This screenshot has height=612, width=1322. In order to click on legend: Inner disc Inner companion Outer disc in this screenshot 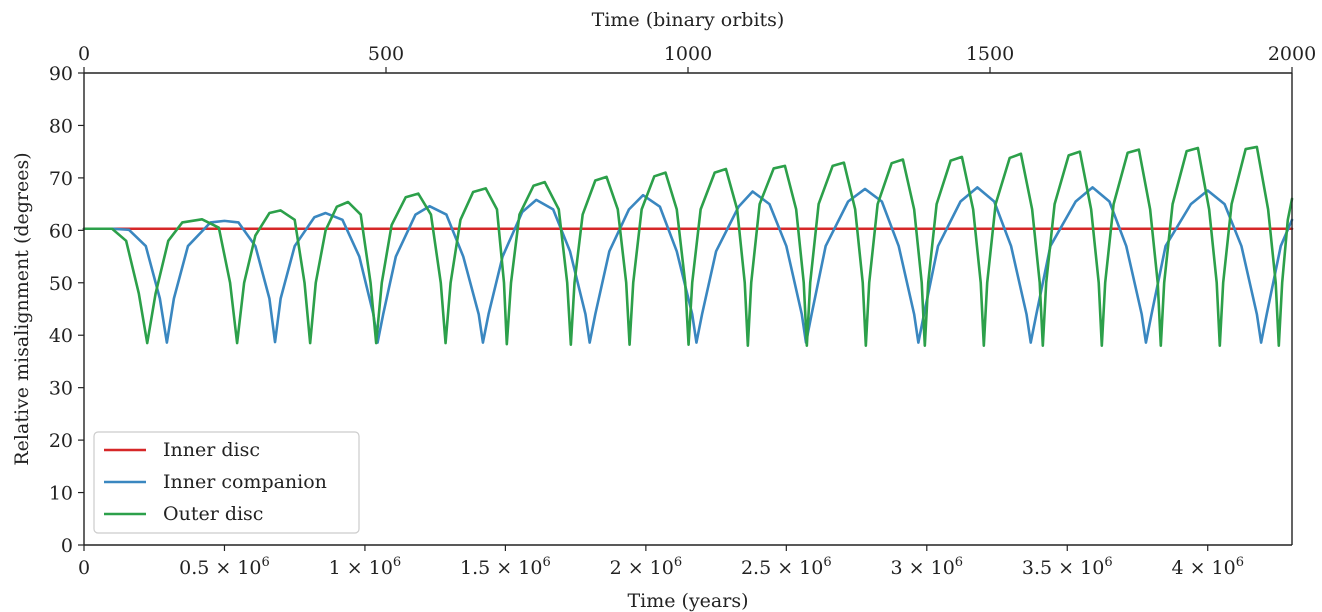, I will do `click(226, 482)`.